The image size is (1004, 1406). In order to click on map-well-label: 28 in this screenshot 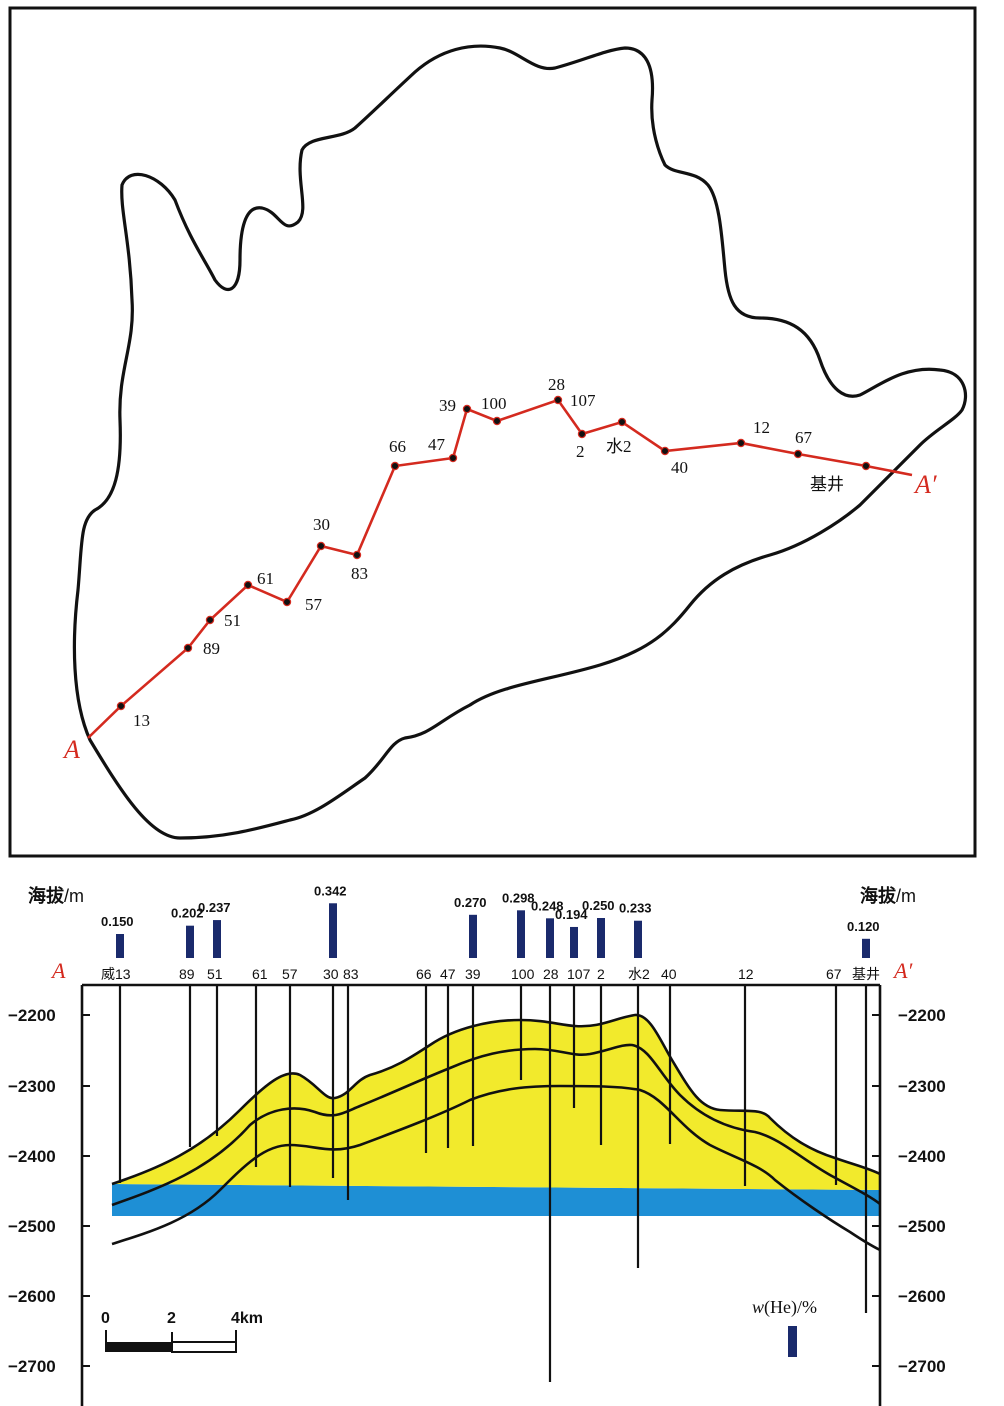, I will do `click(556, 384)`.